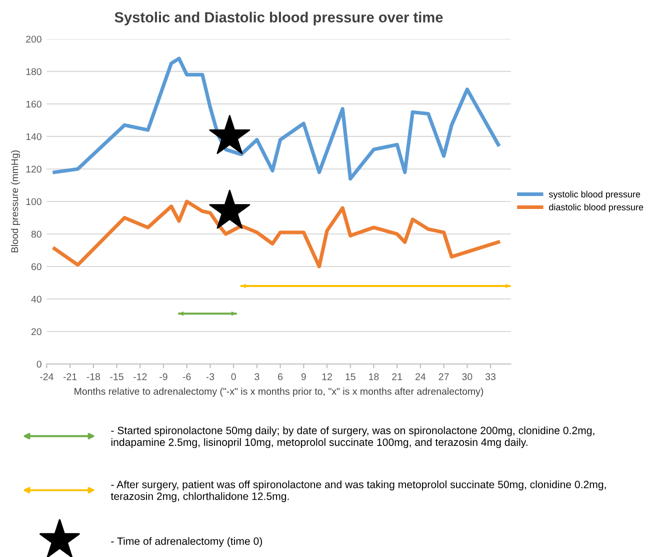 The height and width of the screenshot is (557, 663). Describe the element at coordinates (443, 376) in the screenshot. I see `x-tick-label: 27` at that location.